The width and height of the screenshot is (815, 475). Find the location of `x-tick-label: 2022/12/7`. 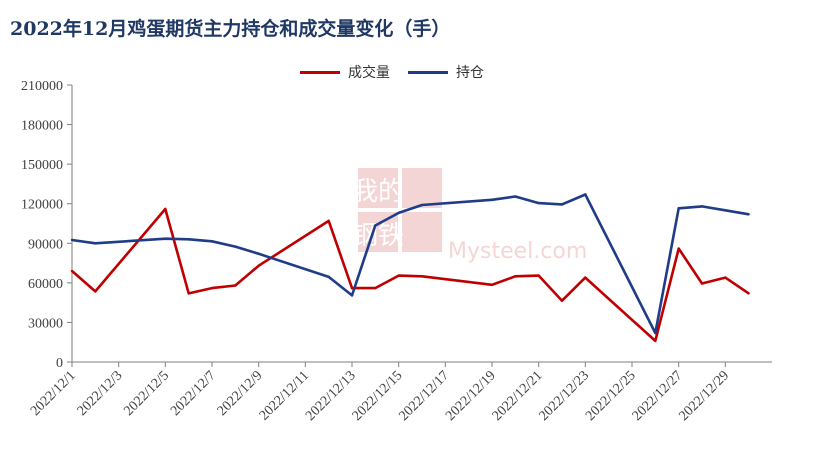

x-tick-label: 2022/12/7 is located at coordinates (193, 393).